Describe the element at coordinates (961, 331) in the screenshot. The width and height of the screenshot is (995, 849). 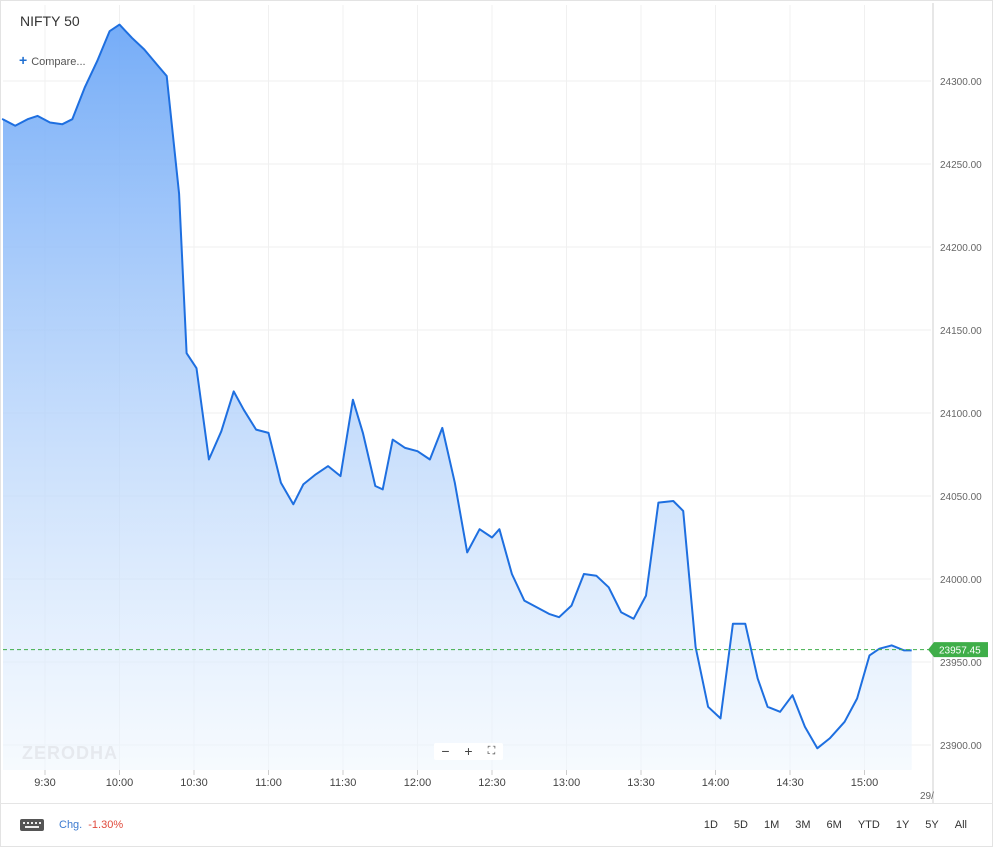
I see `y-tick-label: 24150.00` at that location.